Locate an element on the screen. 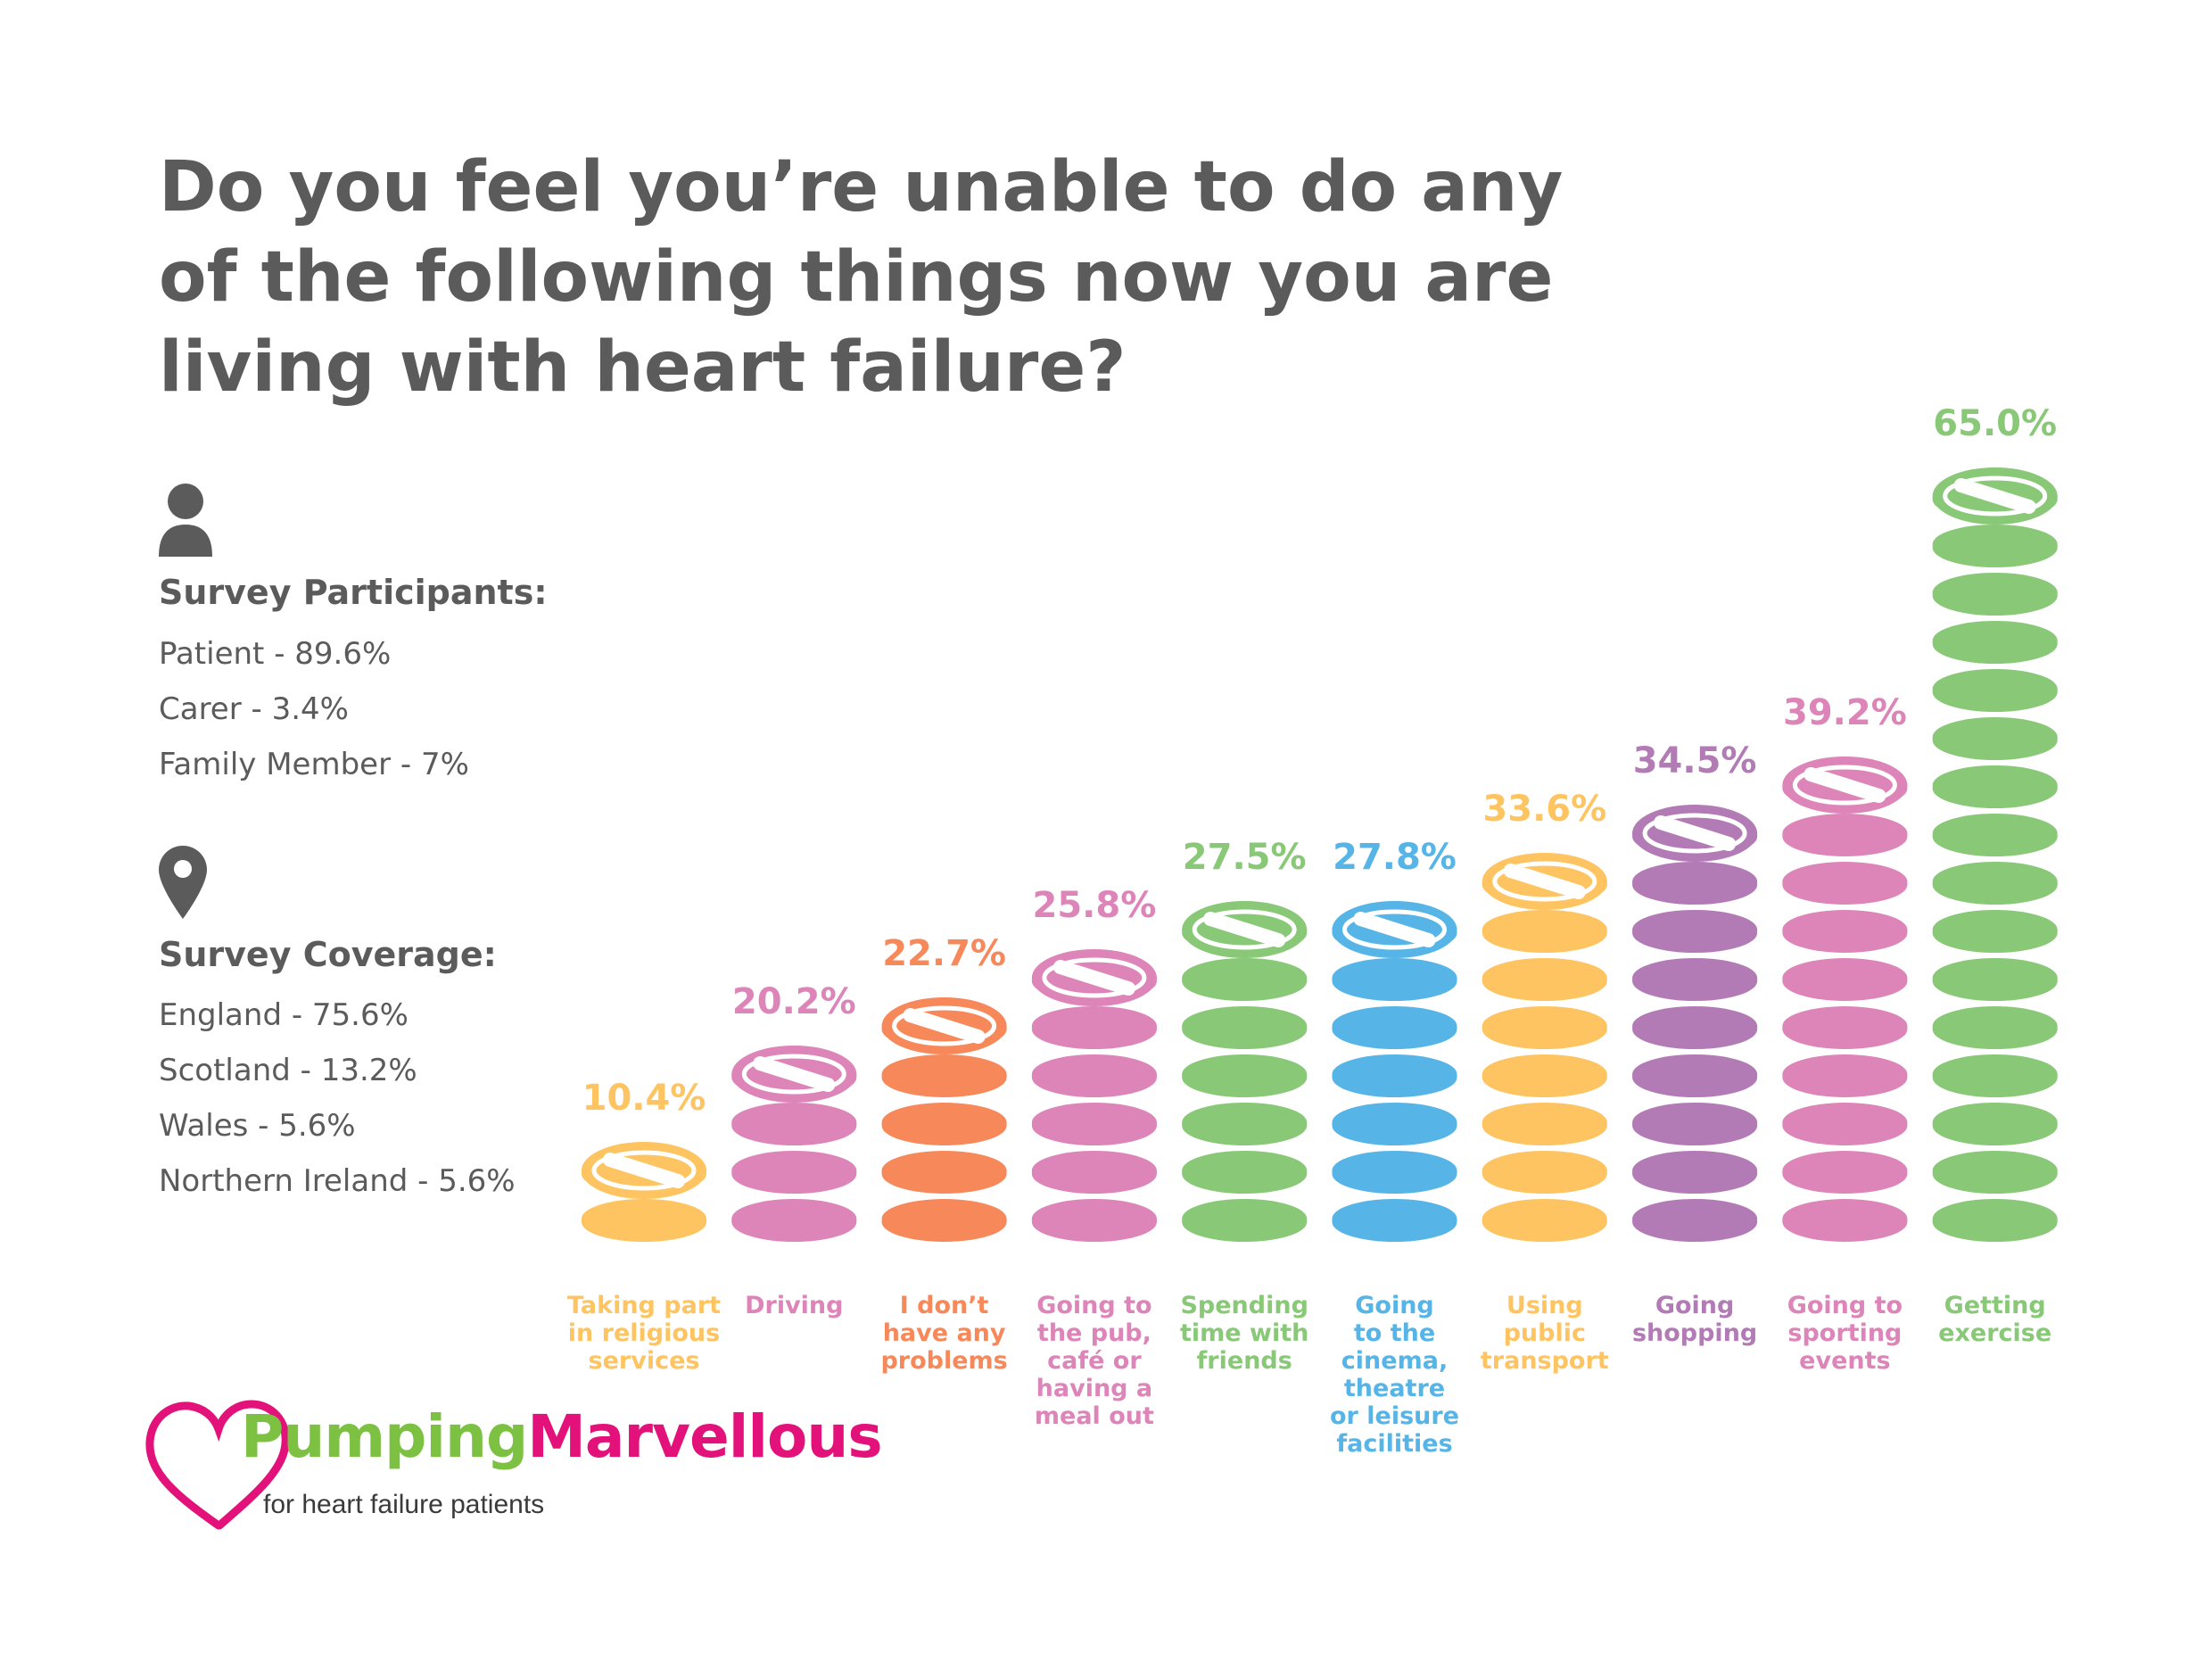 The height and width of the screenshot is (1670, 2212). value-label: 65.0% is located at coordinates (1995, 424).